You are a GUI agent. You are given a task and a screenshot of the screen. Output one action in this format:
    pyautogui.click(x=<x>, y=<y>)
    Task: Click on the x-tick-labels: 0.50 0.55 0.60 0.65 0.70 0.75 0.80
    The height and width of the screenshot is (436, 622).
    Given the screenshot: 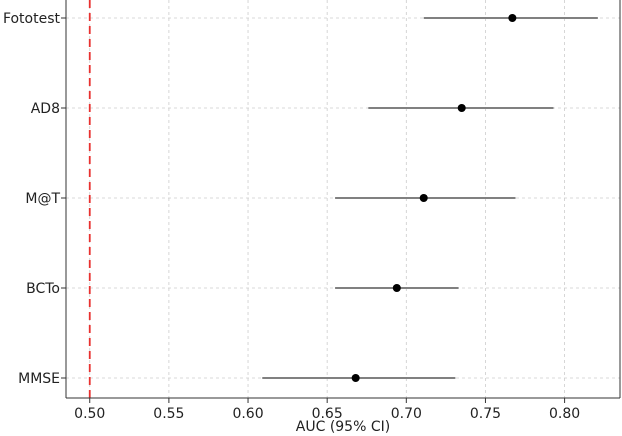 What is the action you would take?
    pyautogui.click(x=327, y=414)
    